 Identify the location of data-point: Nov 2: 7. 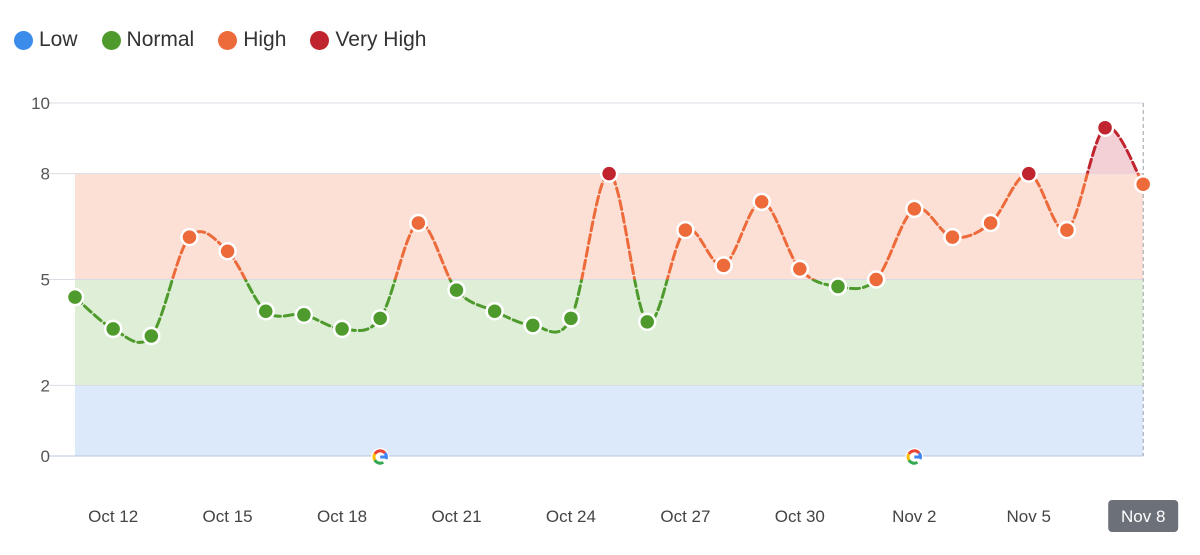
(914, 209).